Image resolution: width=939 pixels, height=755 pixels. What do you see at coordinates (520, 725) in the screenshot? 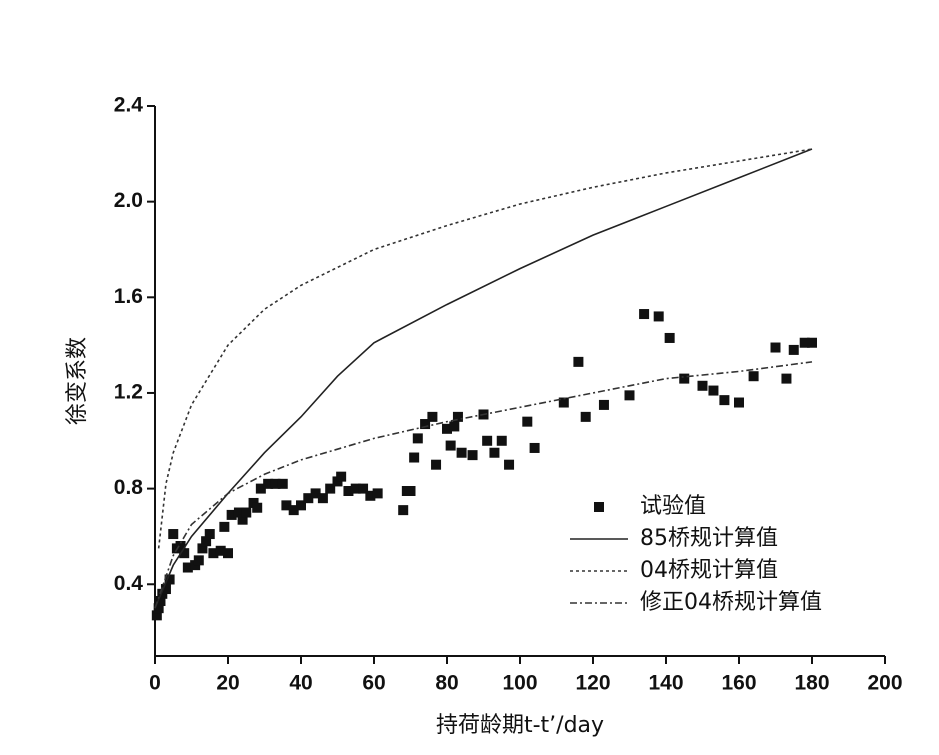
I see `x-axis-label: 持荷龄期t-t’/day` at bounding box center [520, 725].